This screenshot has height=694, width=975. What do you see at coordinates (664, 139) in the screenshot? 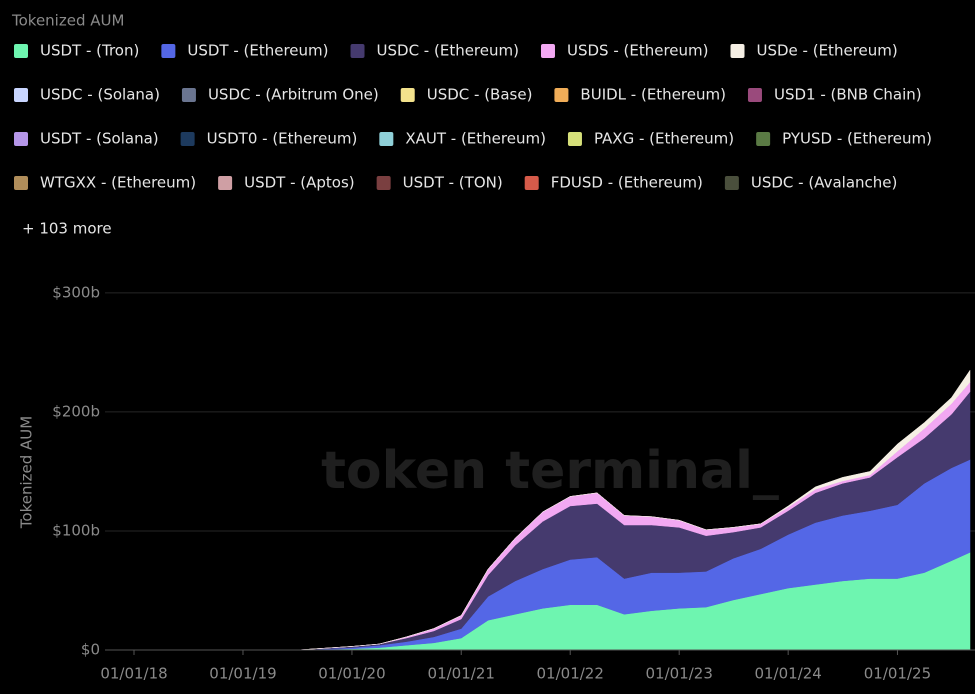
I see `legend-label: PAXG - (Ethereum)` at bounding box center [664, 139].